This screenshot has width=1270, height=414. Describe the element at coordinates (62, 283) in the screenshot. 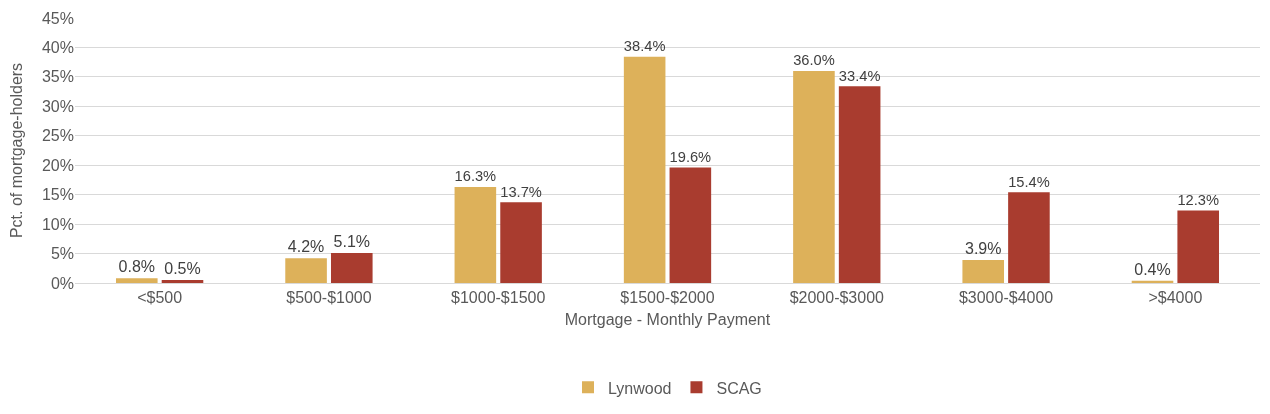

I see `y-tick-label: 0%` at that location.